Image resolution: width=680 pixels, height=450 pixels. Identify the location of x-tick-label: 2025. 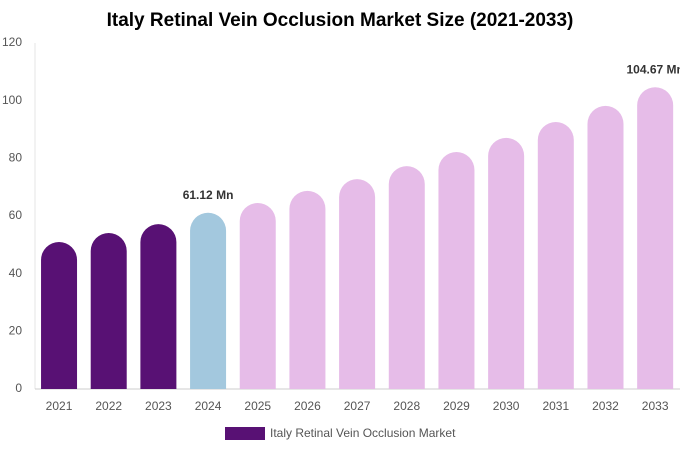
(257, 406).